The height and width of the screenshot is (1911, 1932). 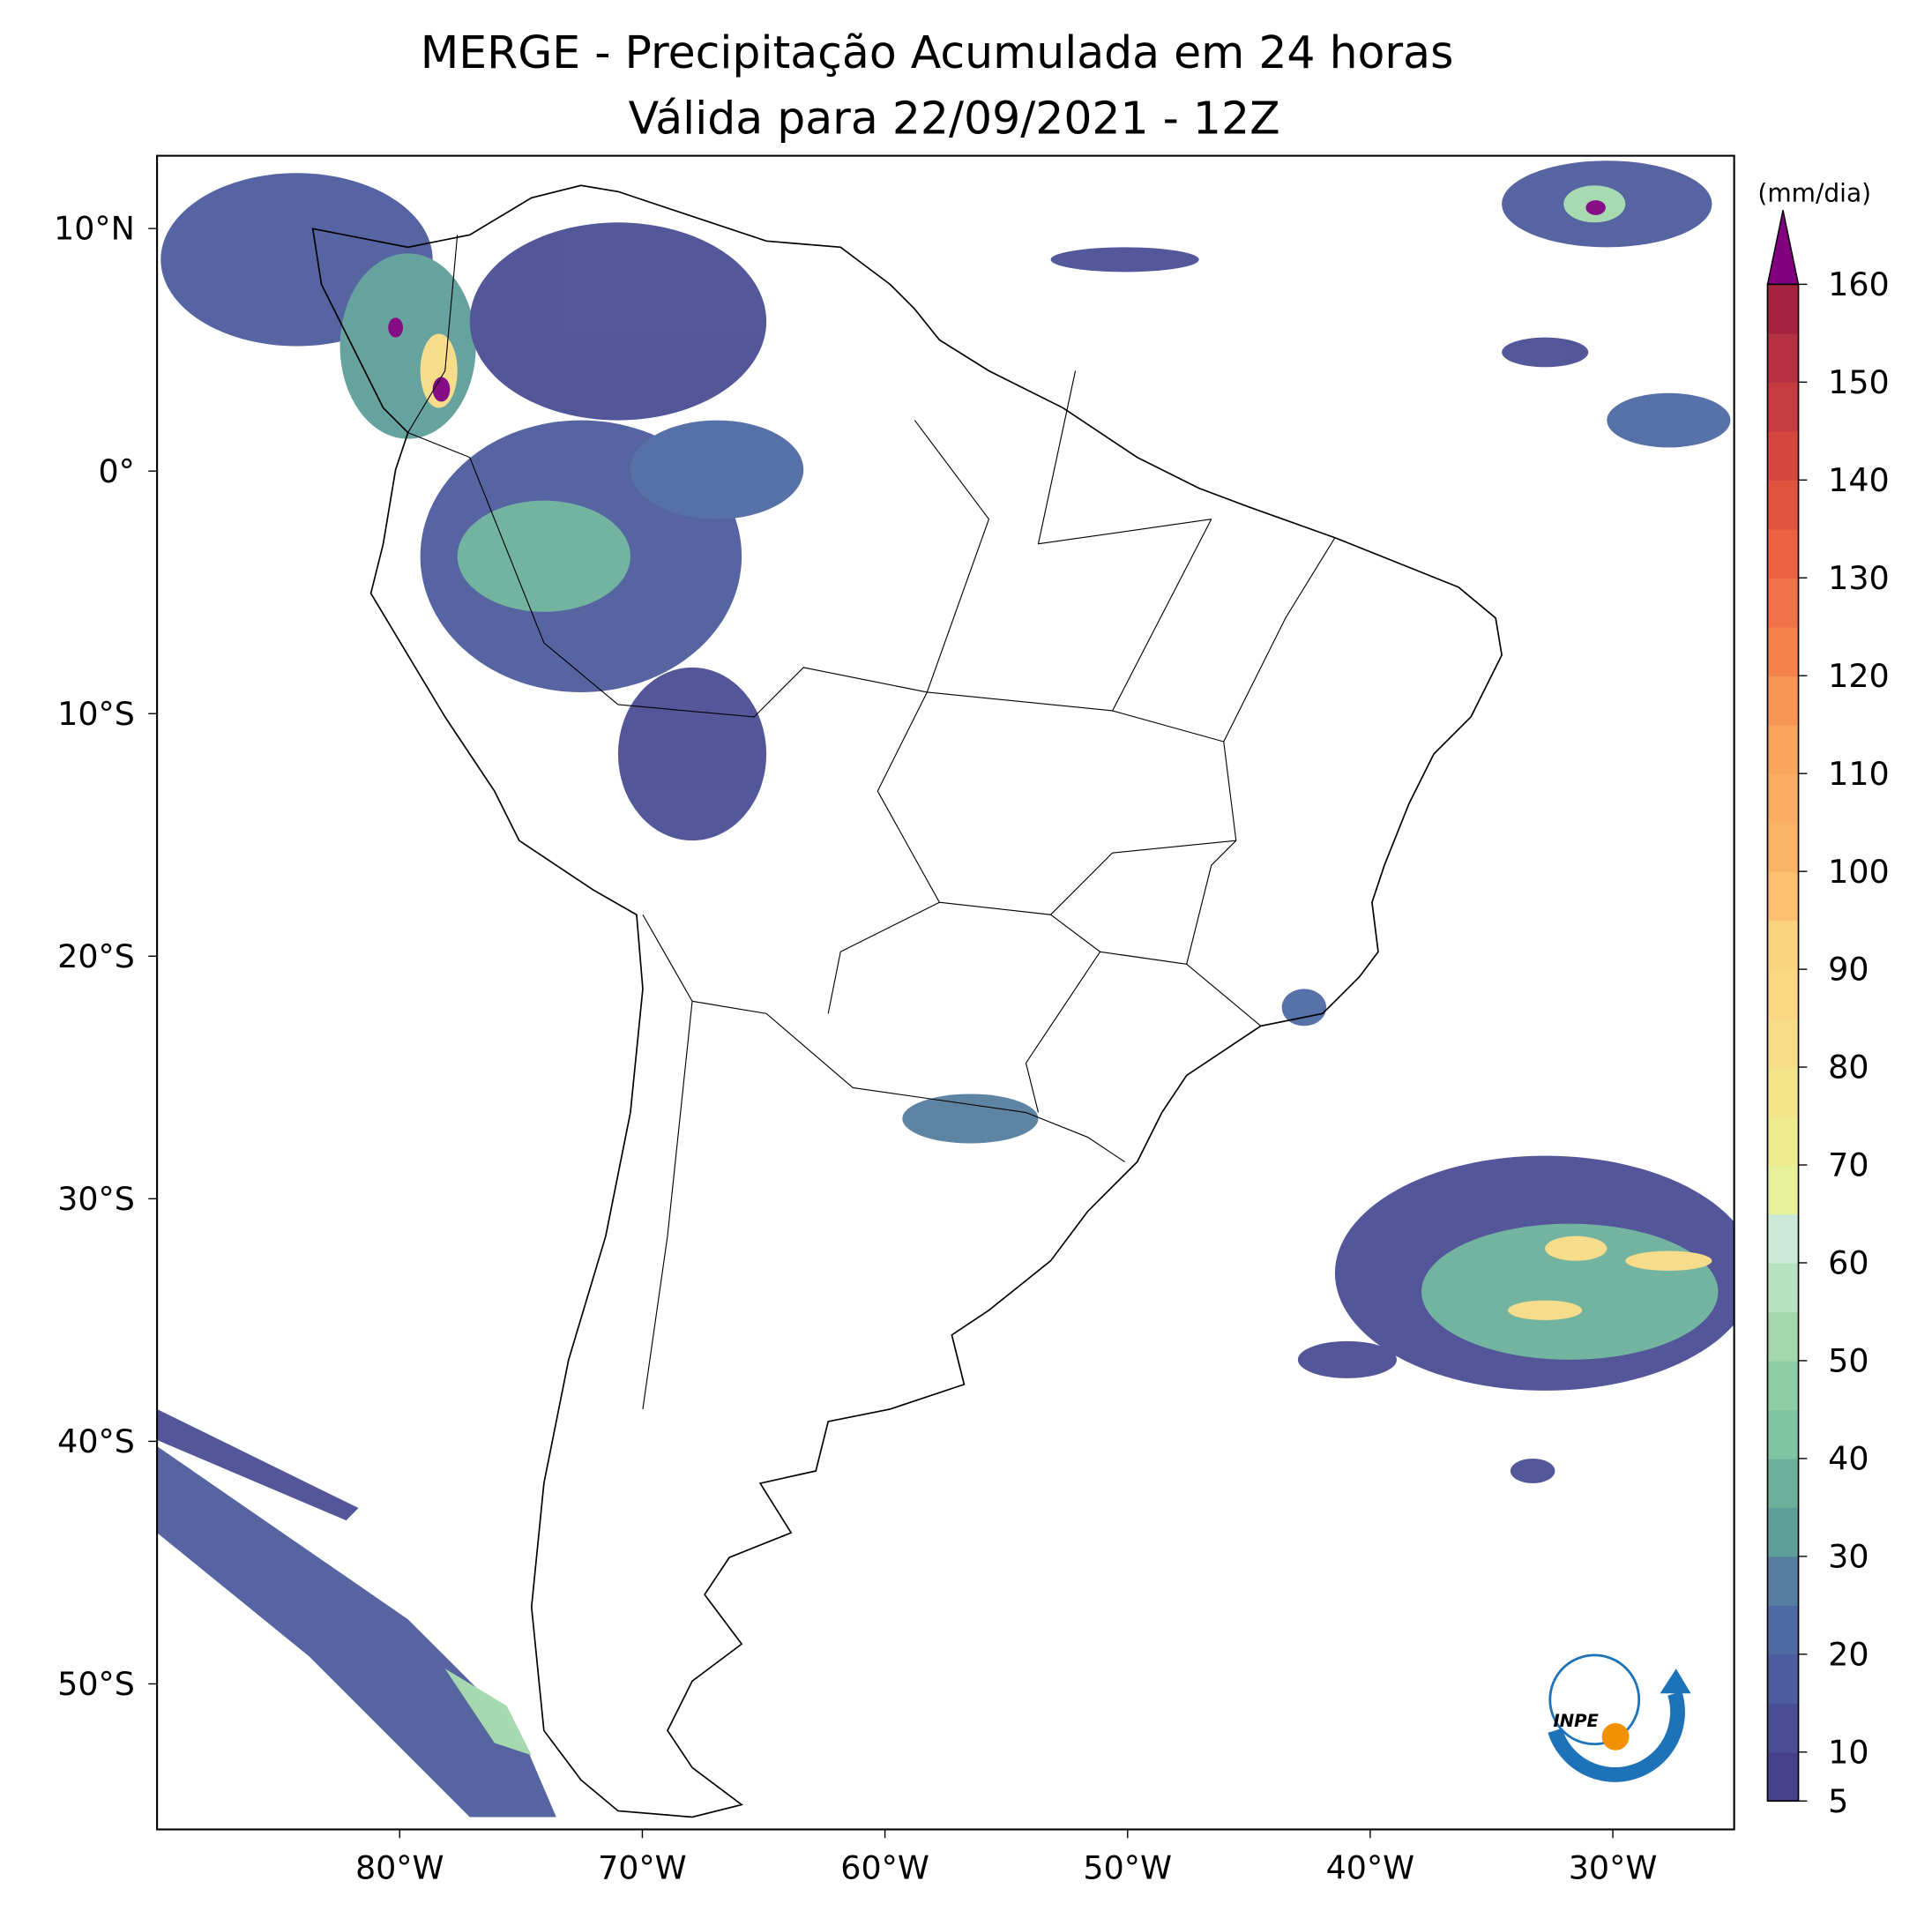 I want to click on colorbar-extend, so click(x=1783, y=248).